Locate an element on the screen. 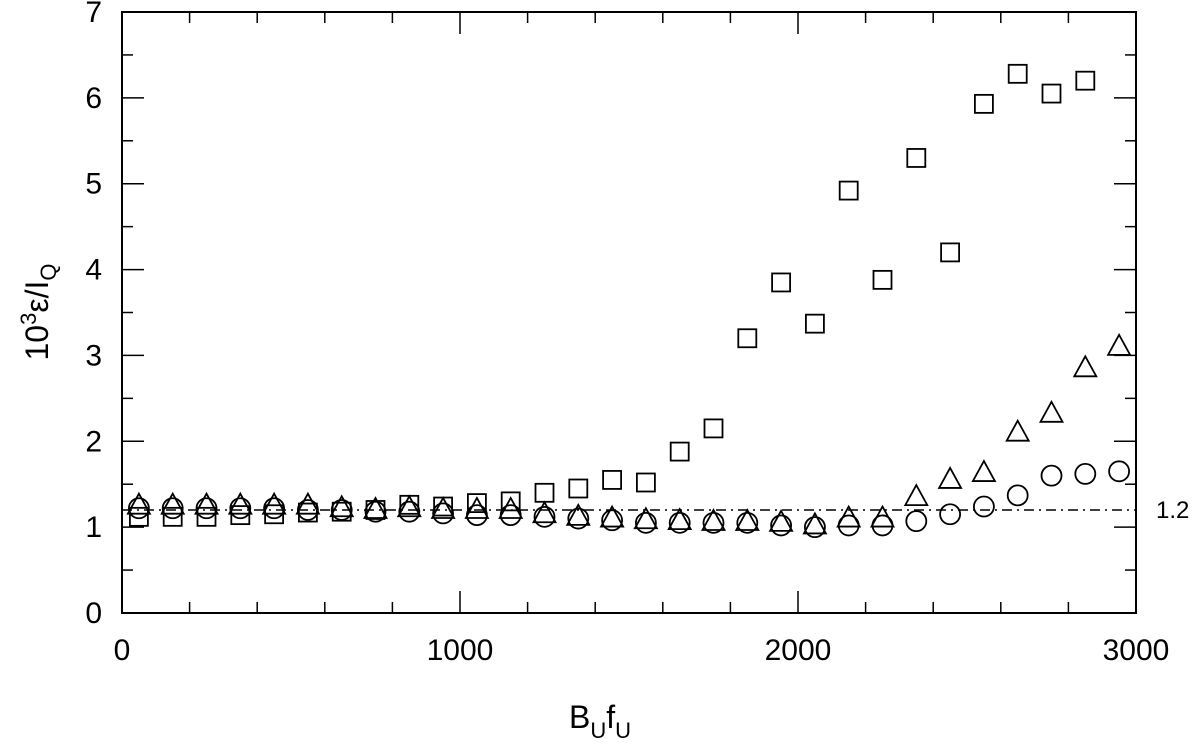 Image resolution: width=1200 pixels, height=751 pixels. x-axis-title-base: B is located at coordinates (579, 717).